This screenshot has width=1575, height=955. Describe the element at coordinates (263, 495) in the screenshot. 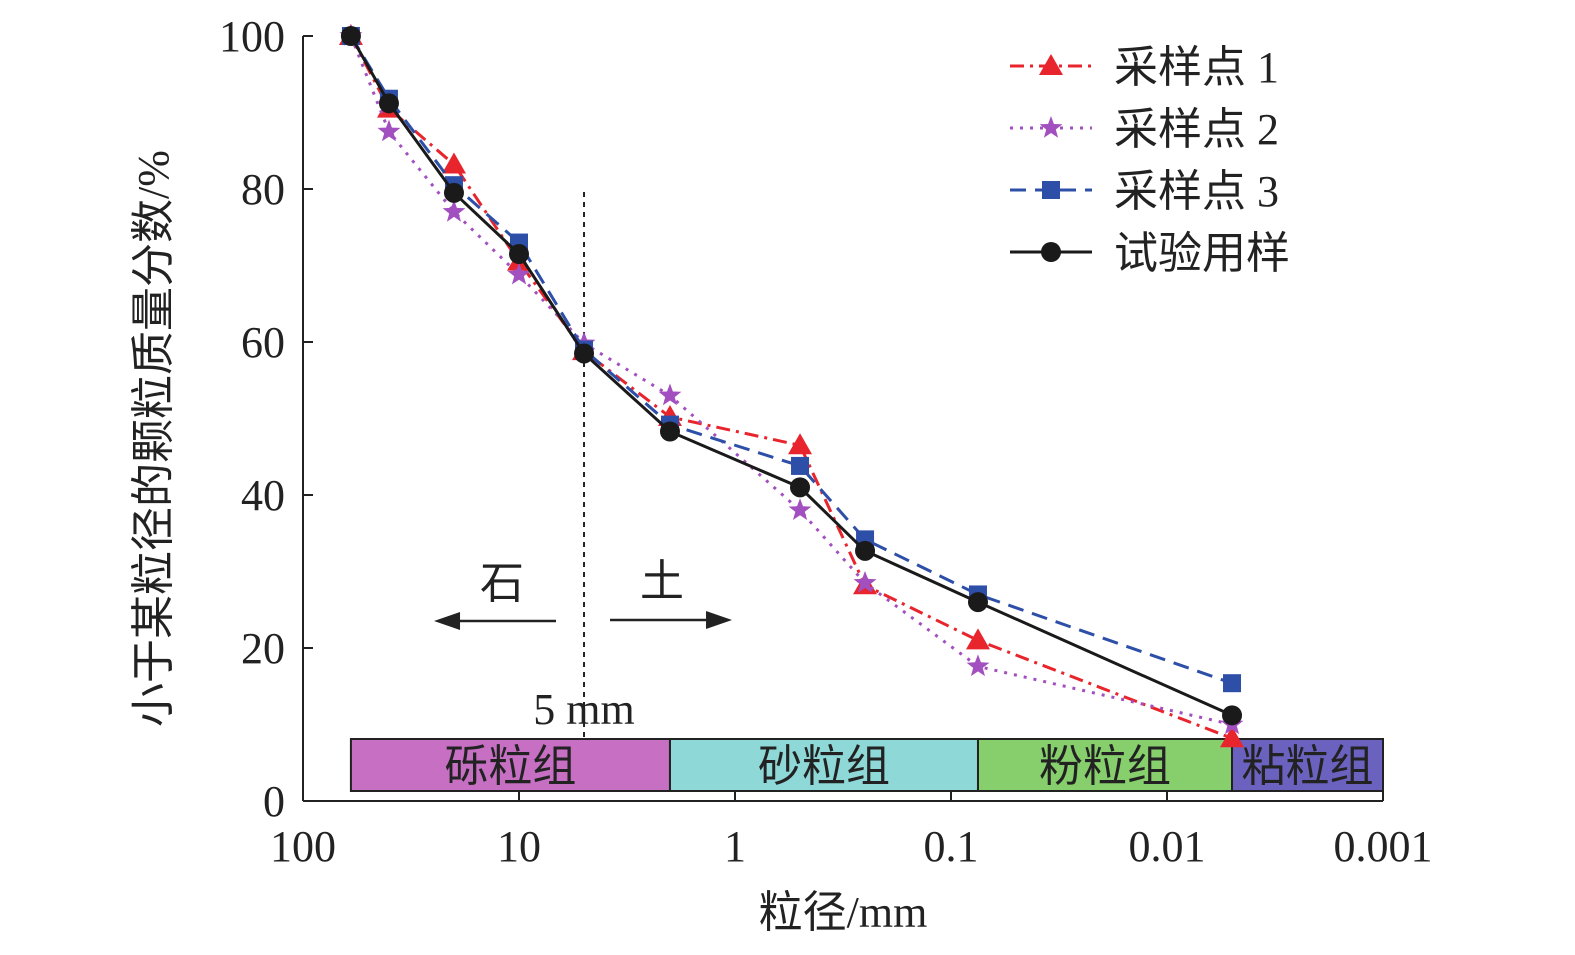

I see `y-tick-label: 40` at that location.